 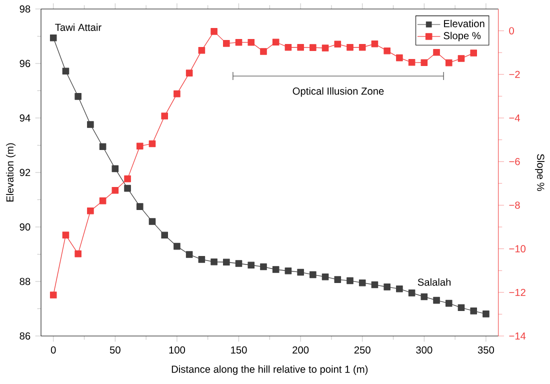 I want to click on y2-tick-label: −8, so click(x=514, y=205).